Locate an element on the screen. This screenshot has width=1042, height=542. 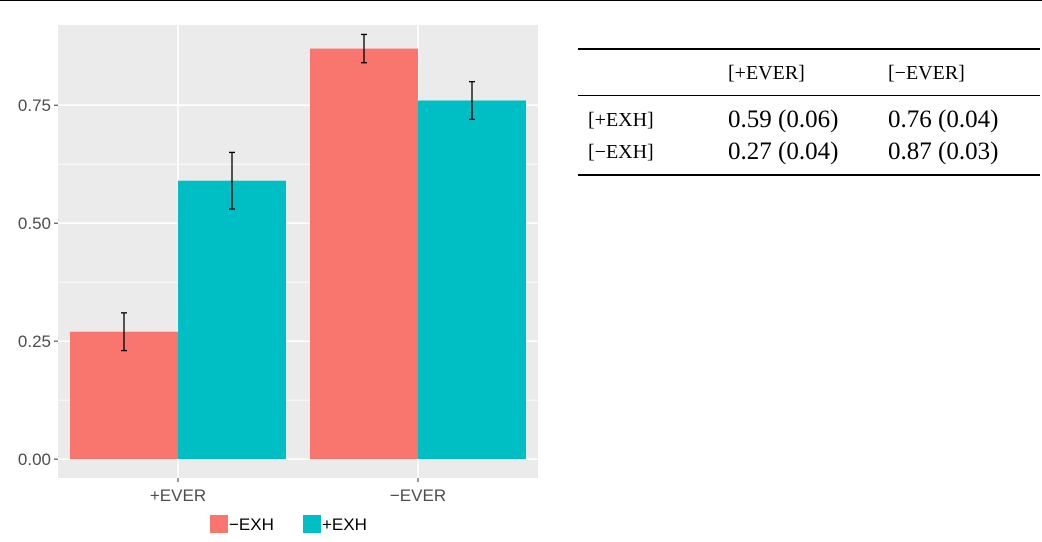
table-row: [+EXH] 0.59 (0.06) 0.76 (0.04) is located at coordinates (809, 116).